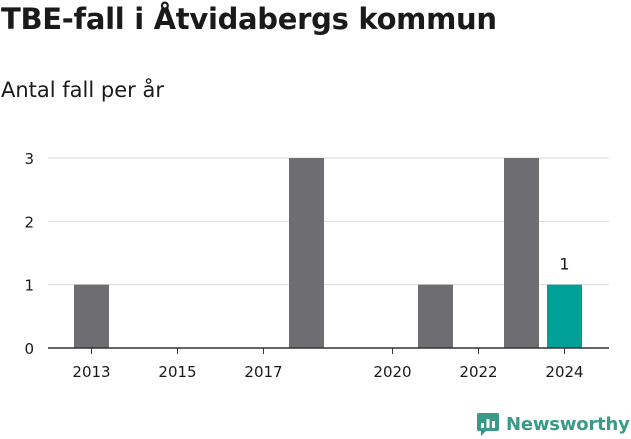 The width and height of the screenshot is (631, 439). What do you see at coordinates (328, 364) in the screenshot?
I see `x-axis-ticks: 2013 2015 2017 2020 2022 2024` at bounding box center [328, 364].